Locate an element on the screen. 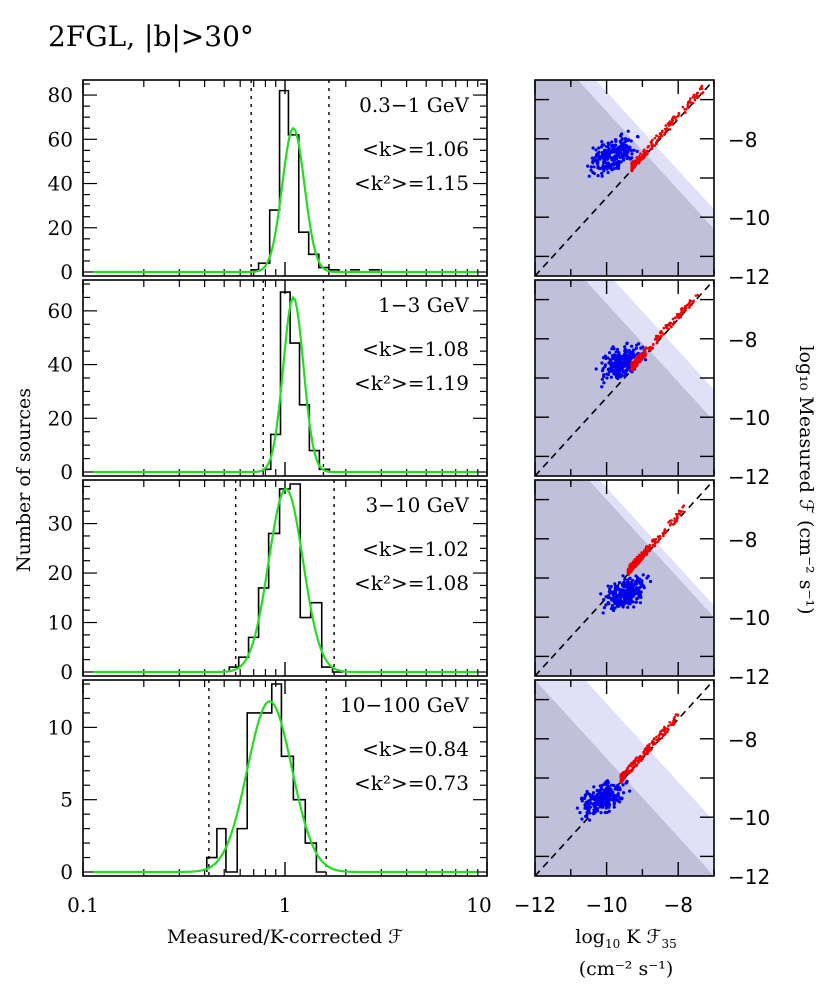 This screenshot has width=830, height=985. energy-band-label: 0.3−1 GeV is located at coordinates (414, 105).